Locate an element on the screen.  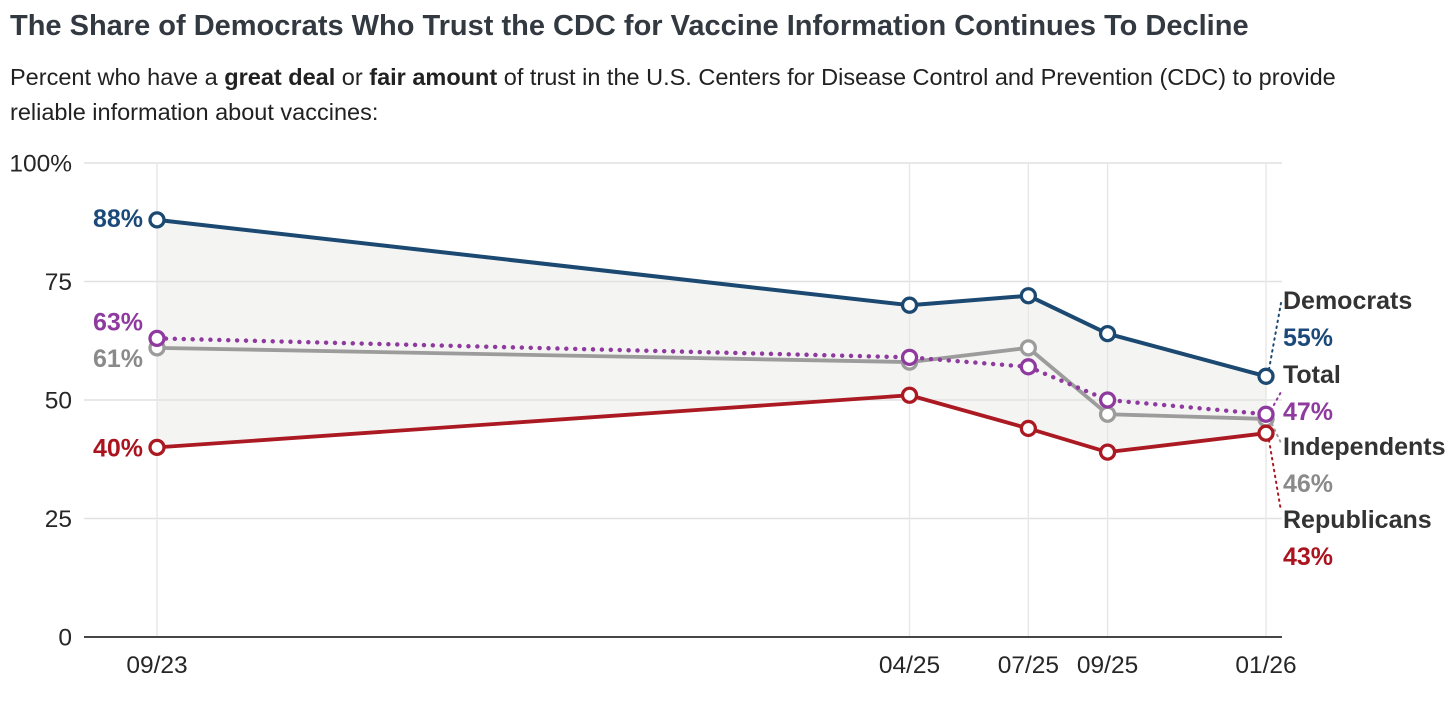
end-label-value-independents: 46% is located at coordinates (1308, 484).